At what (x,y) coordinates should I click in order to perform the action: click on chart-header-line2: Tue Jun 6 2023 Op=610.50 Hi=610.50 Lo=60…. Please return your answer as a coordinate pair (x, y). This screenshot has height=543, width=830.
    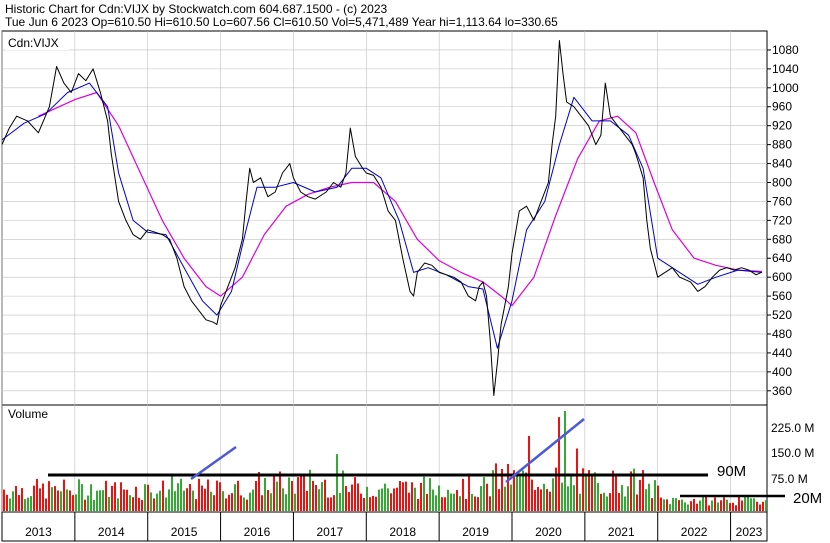
    Looking at the image, I should click on (281, 22).